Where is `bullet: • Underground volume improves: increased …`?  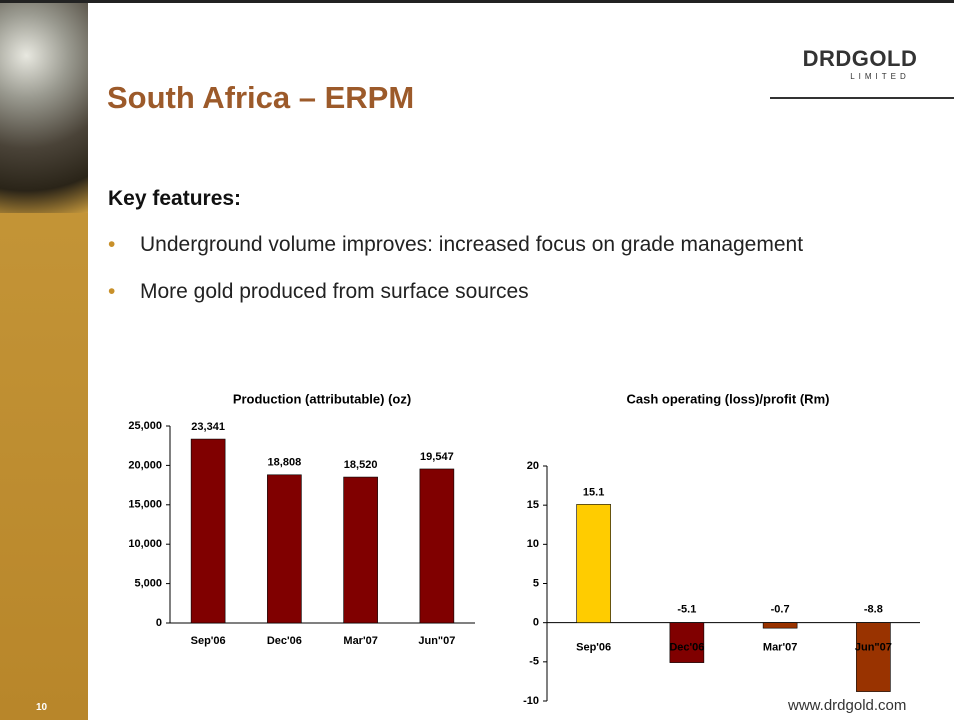 bullet: • Underground volume improves: increased … is located at coordinates (478, 244).